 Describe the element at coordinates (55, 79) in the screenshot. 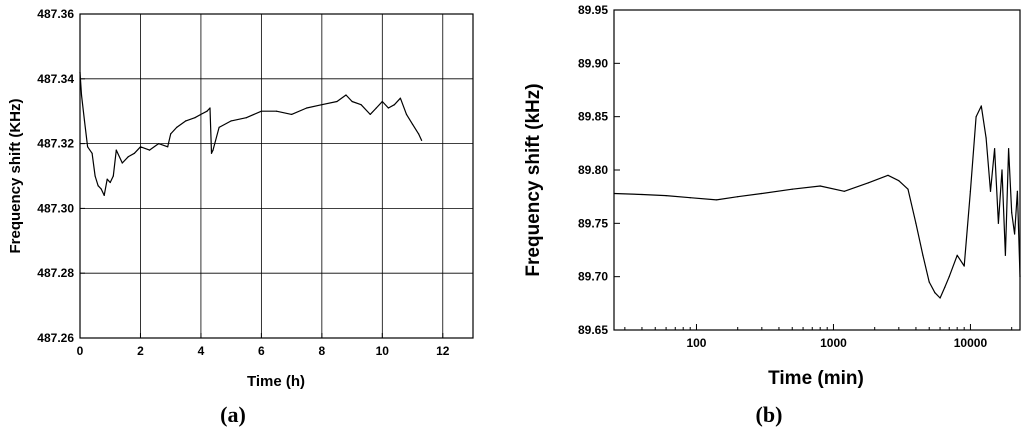

I see `y-tick-label: 487.34` at that location.